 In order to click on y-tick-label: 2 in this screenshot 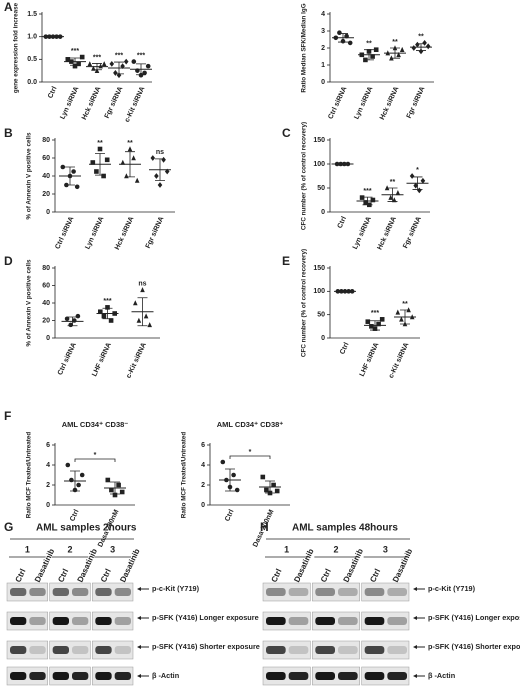, I will do `click(323, 48)`.